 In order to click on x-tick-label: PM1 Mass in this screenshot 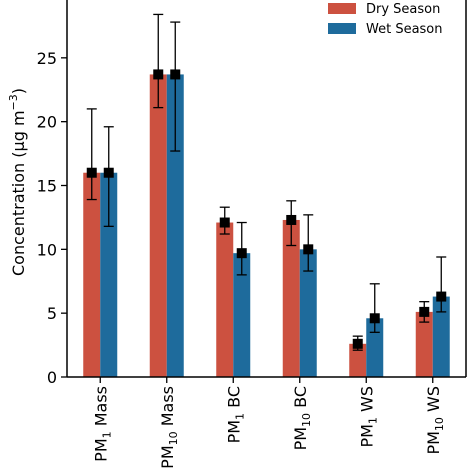, I will do `click(102, 424)`.